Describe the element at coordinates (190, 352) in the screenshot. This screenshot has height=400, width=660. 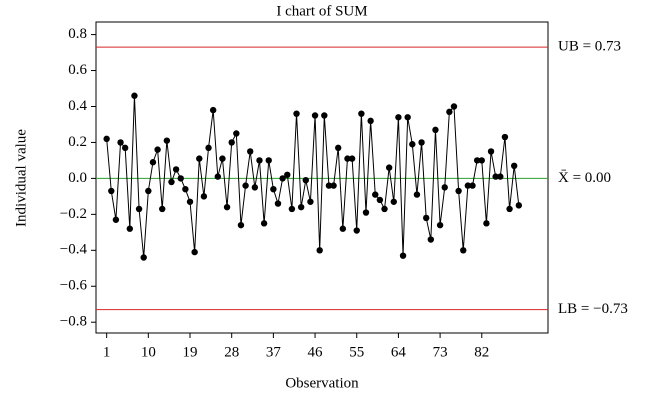
I see `x-tick-label: 19` at that location.